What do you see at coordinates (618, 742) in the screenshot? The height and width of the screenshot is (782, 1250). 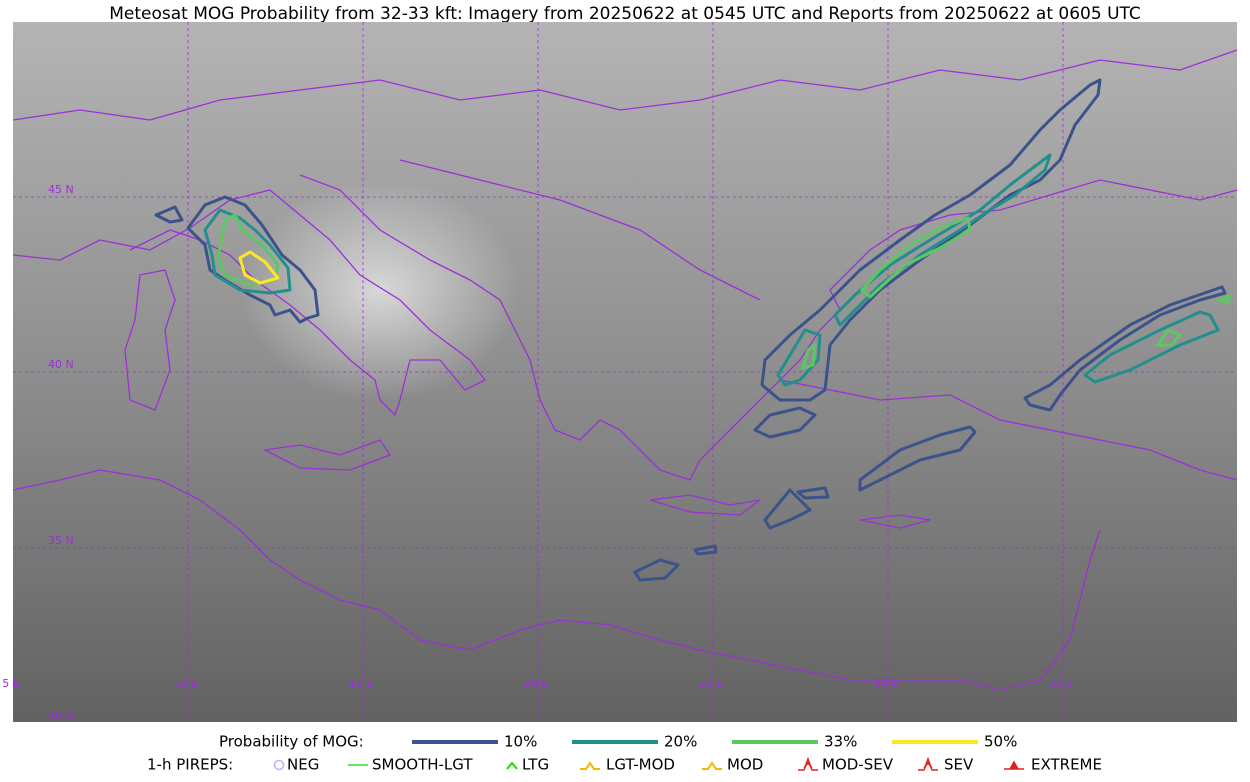 I see `probability-legend: Probability of MOG: 10% 20% 33% 50%` at bounding box center [618, 742].